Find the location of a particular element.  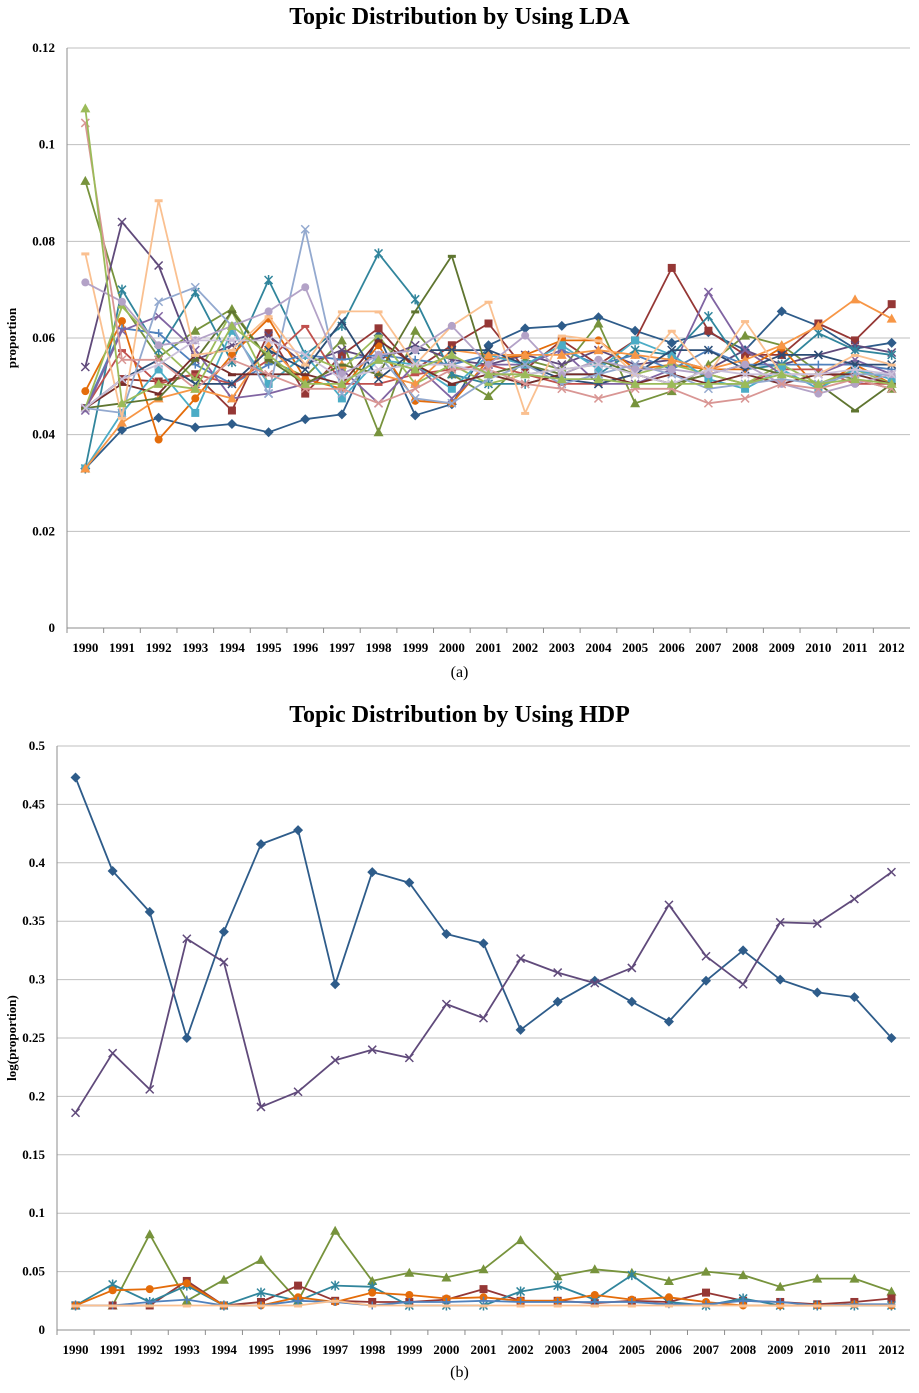

hdp-y-tick-label: 0 is located at coordinates (42, 1329).